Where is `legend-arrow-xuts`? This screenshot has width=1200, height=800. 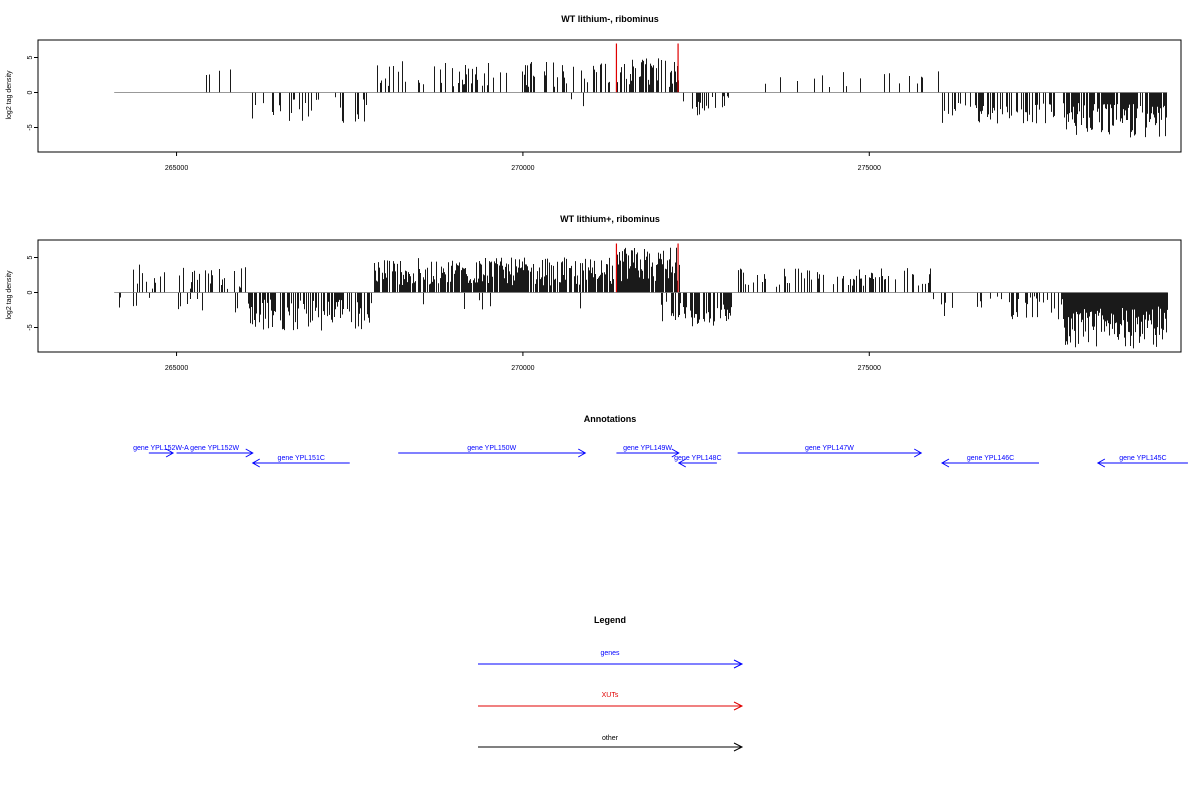
legend-arrow-xuts is located at coordinates (611, 706).